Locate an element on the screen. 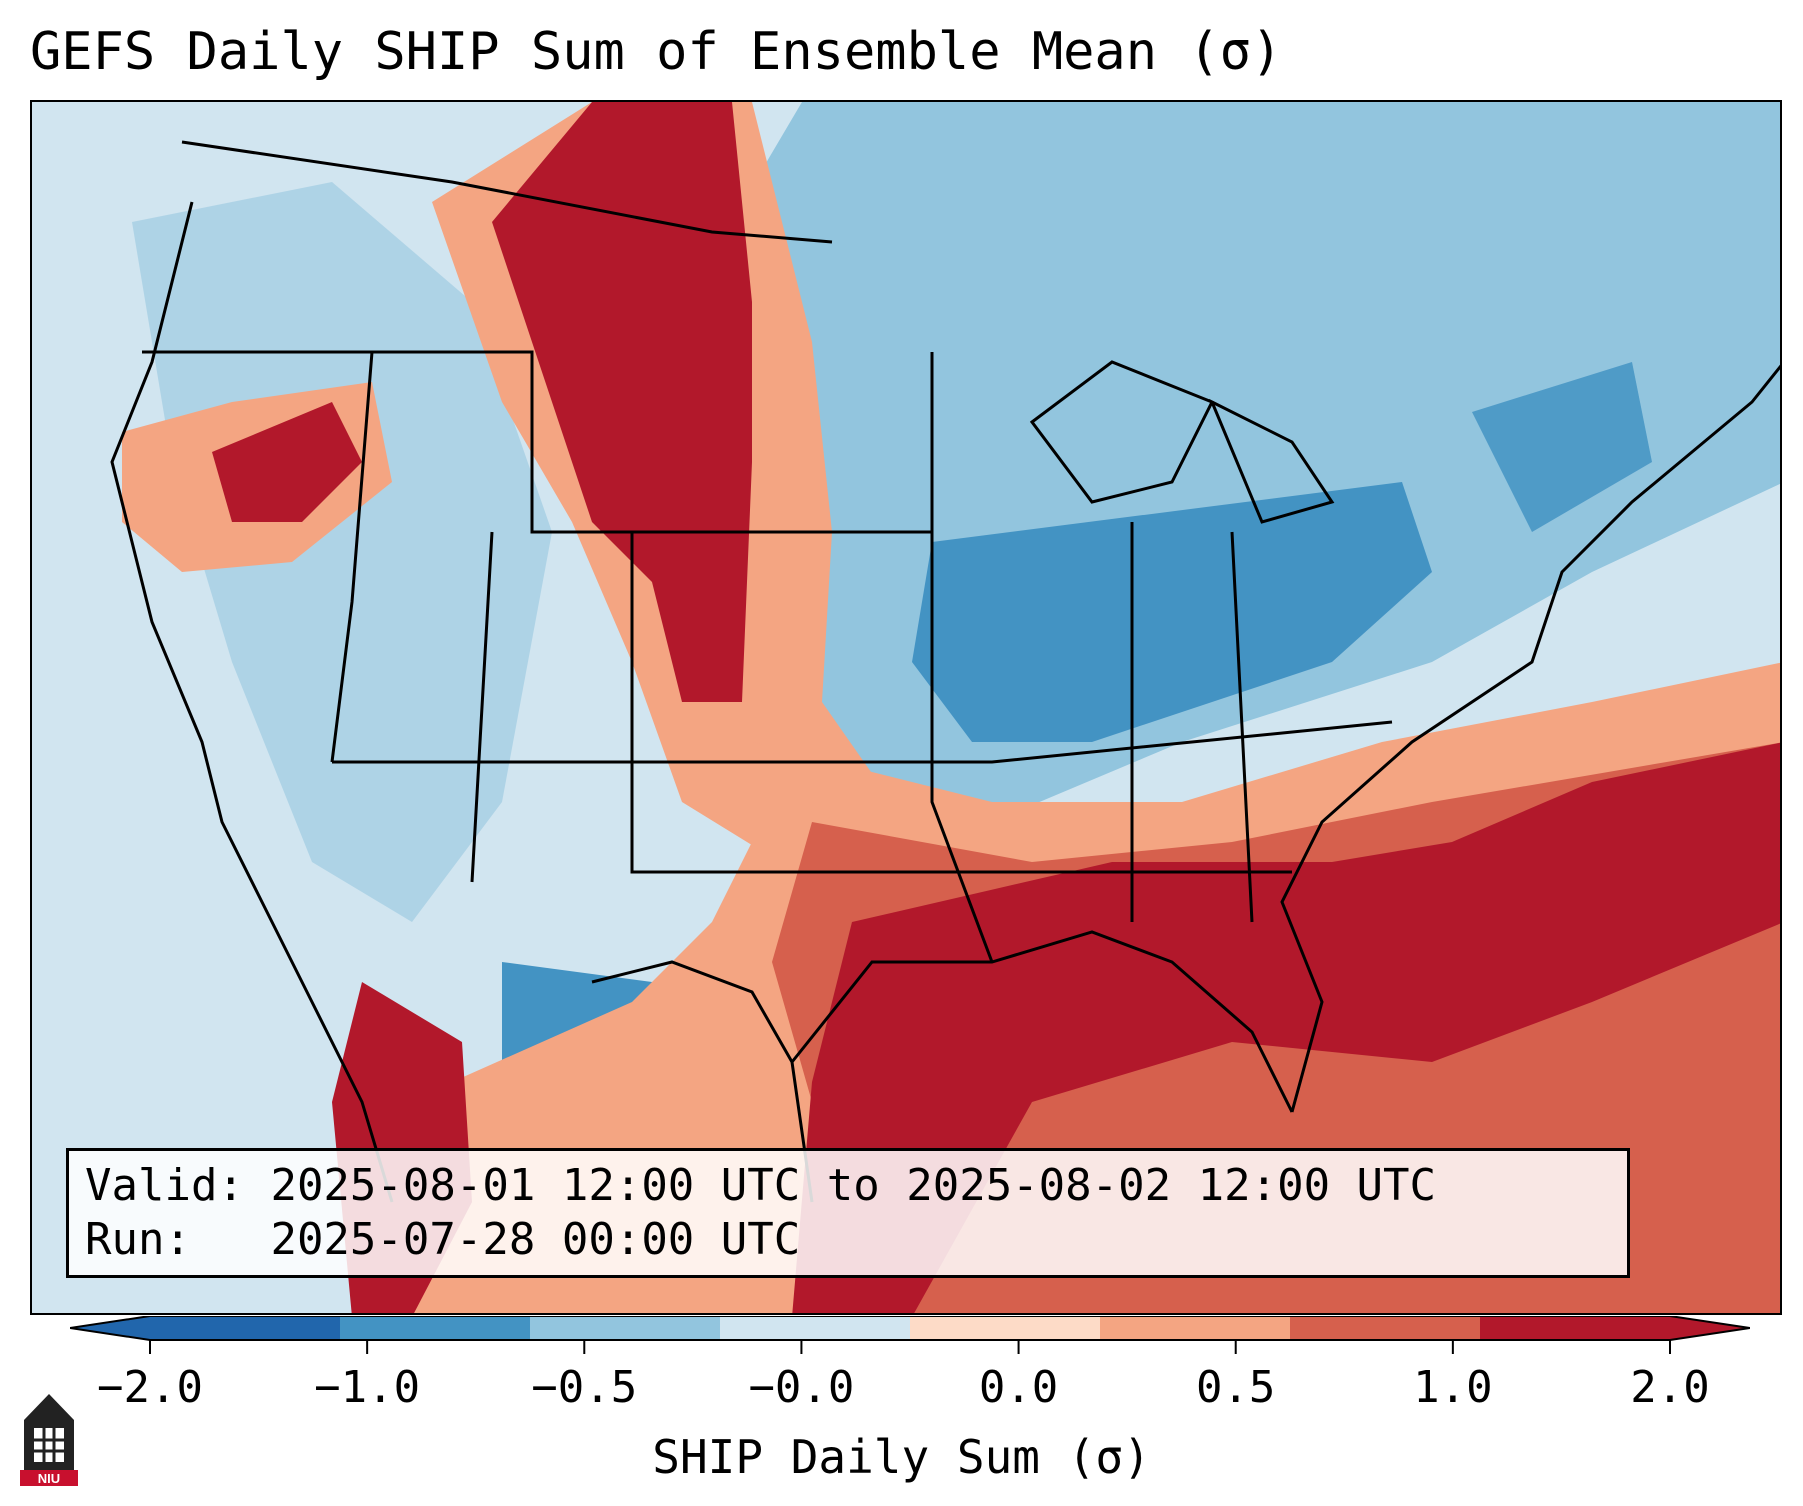 The width and height of the screenshot is (1803, 1506). colorbar-tick-label: −0.0 is located at coordinates (801, 1387).